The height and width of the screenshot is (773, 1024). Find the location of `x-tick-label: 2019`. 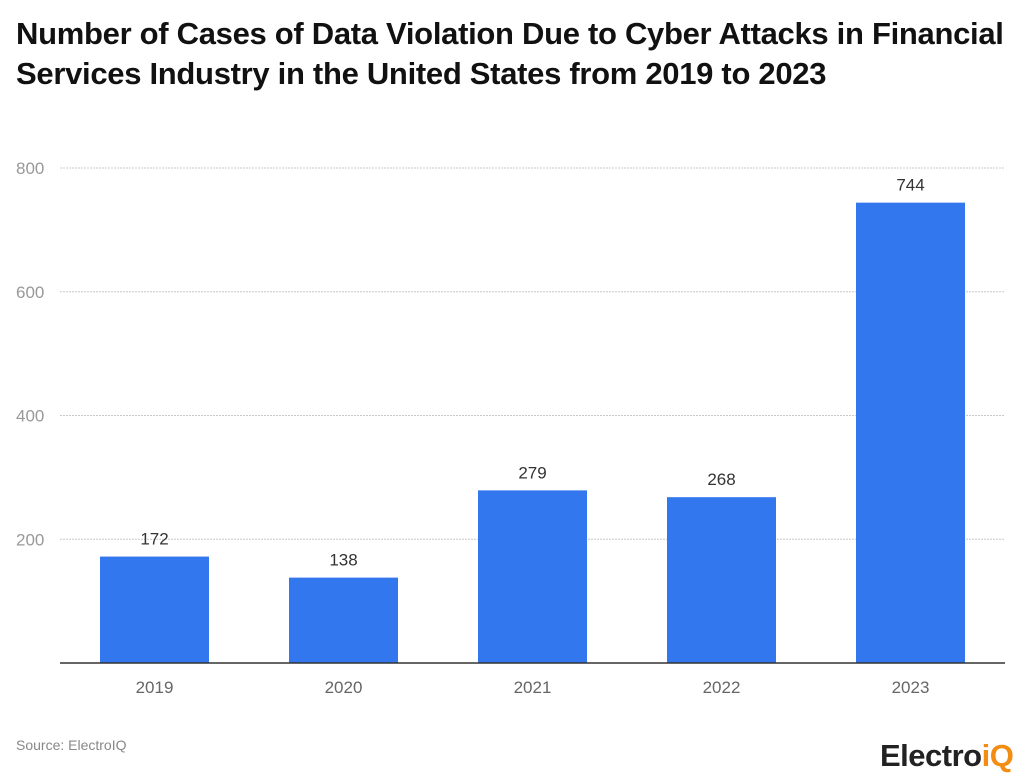

x-tick-label: 2019 is located at coordinates (155, 687).